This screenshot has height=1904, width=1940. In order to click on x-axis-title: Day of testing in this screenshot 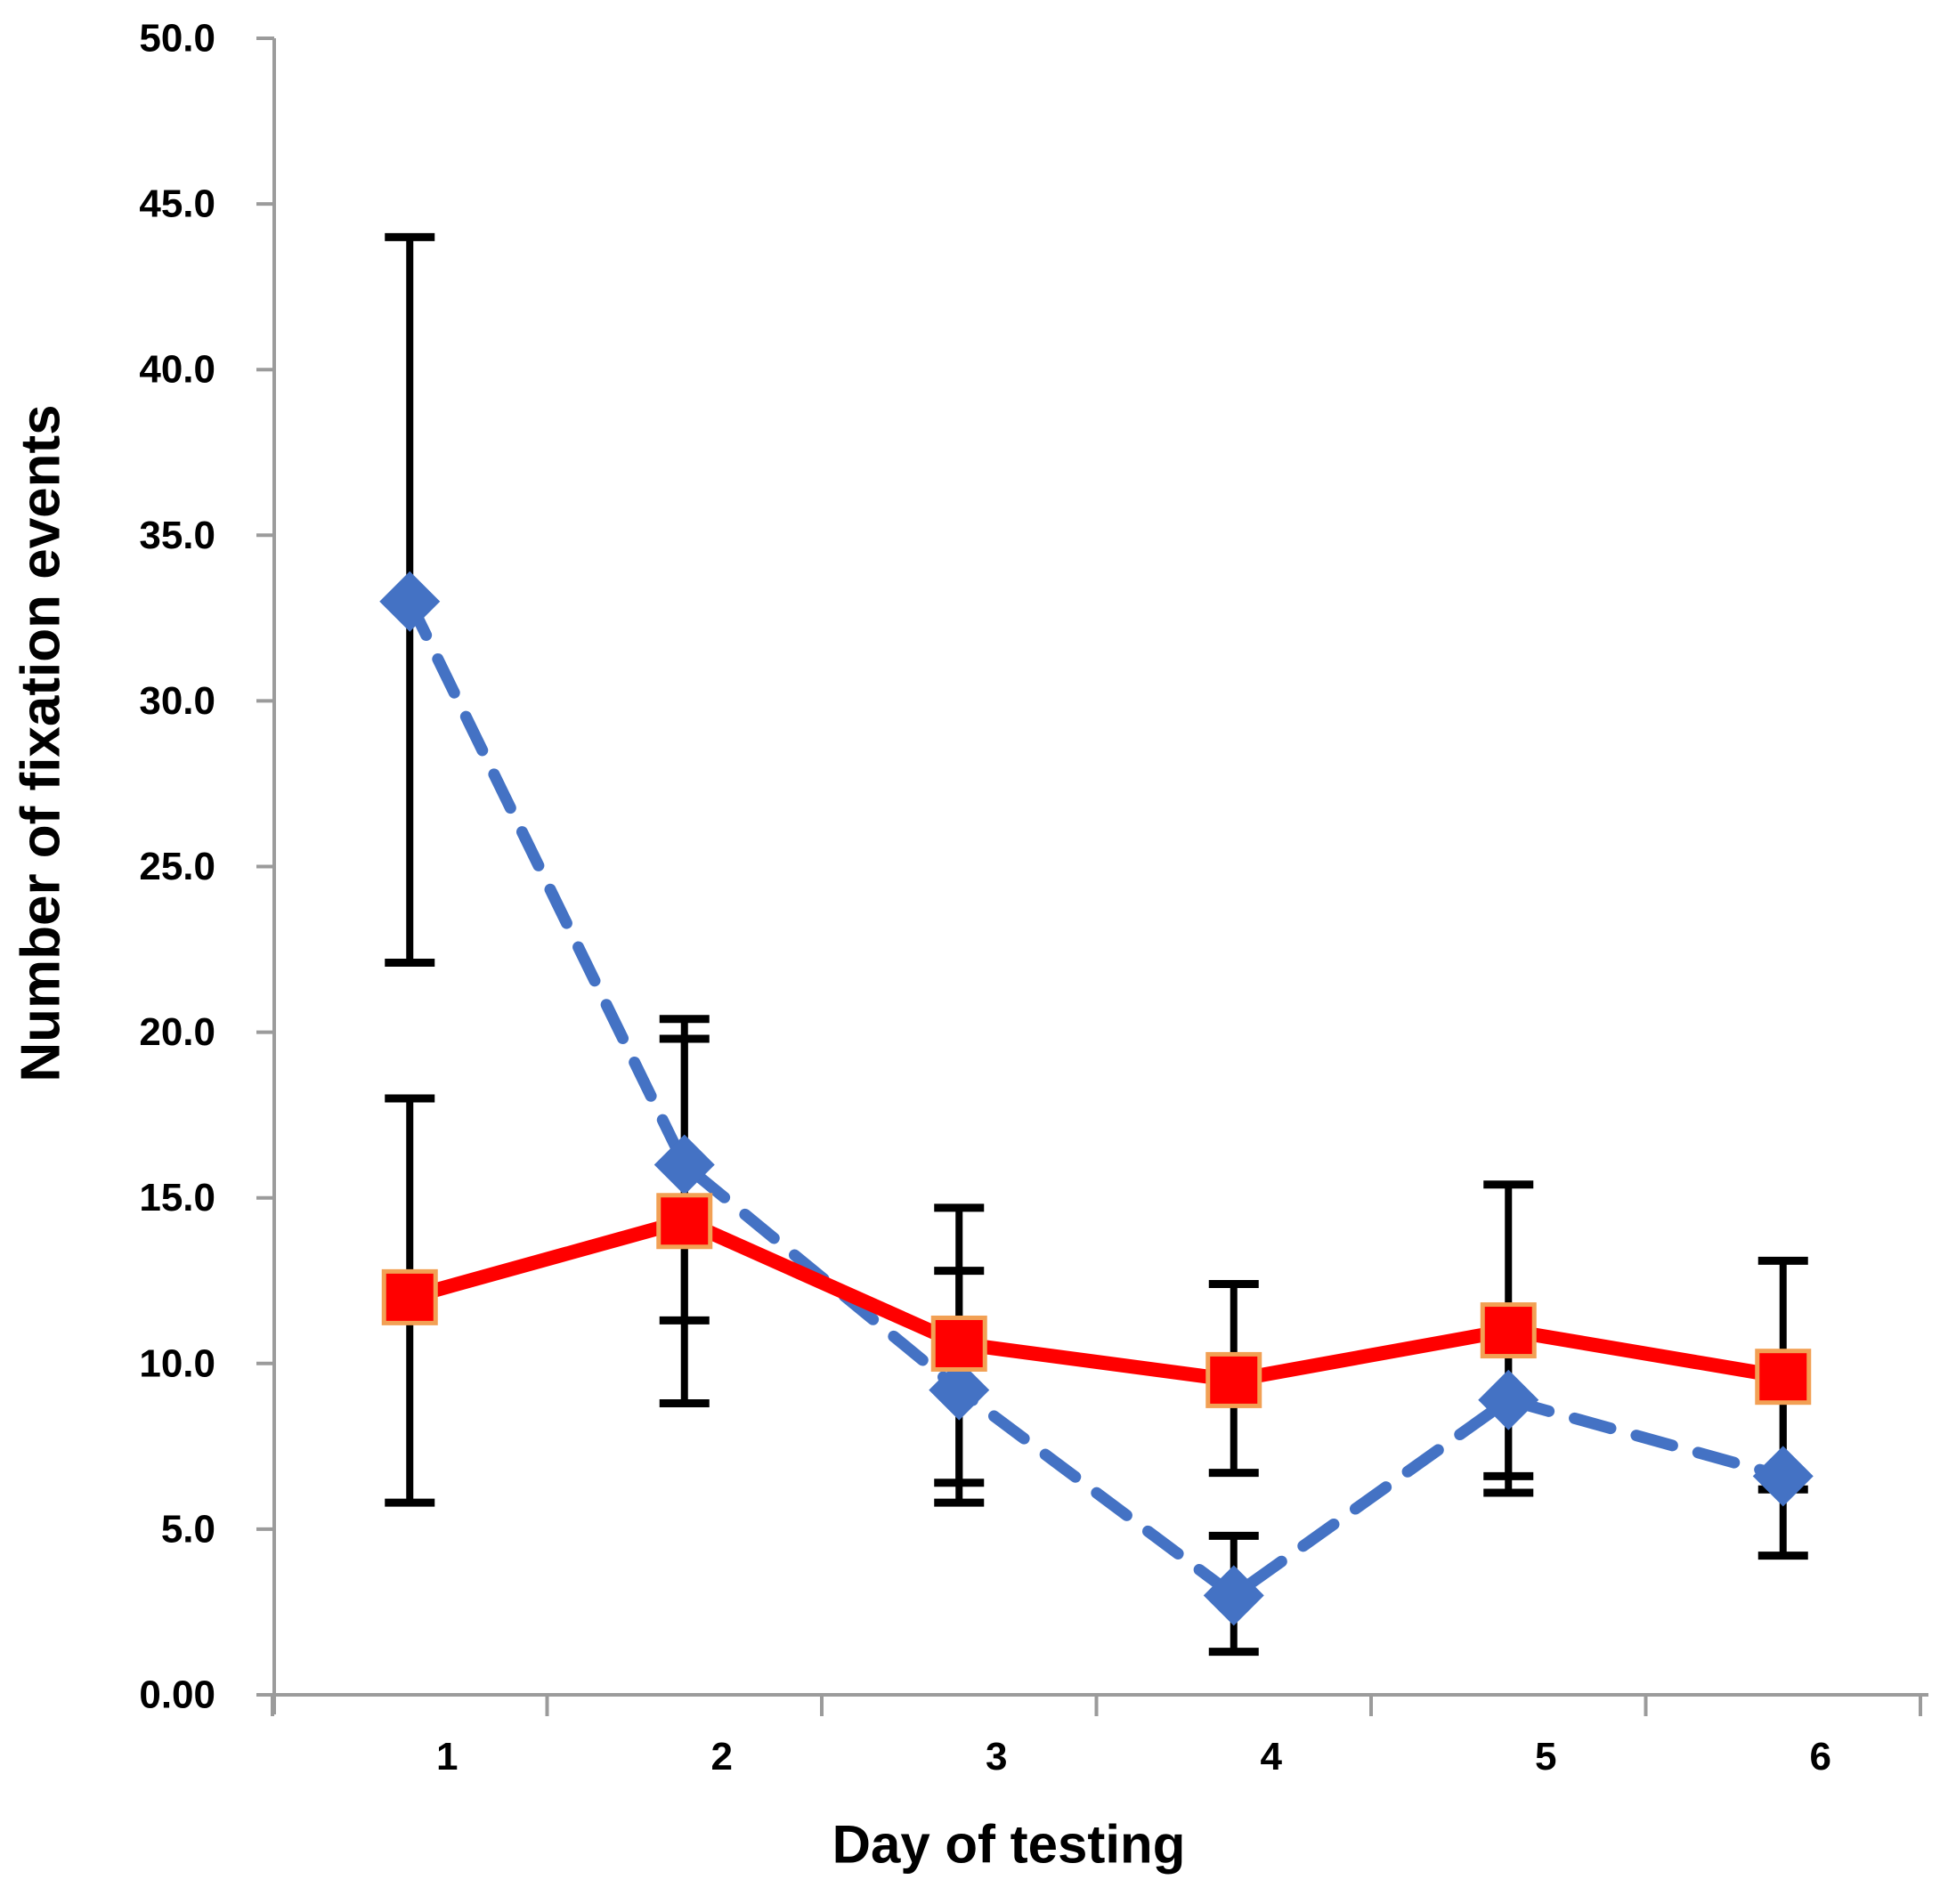, I will do `click(1009, 1844)`.